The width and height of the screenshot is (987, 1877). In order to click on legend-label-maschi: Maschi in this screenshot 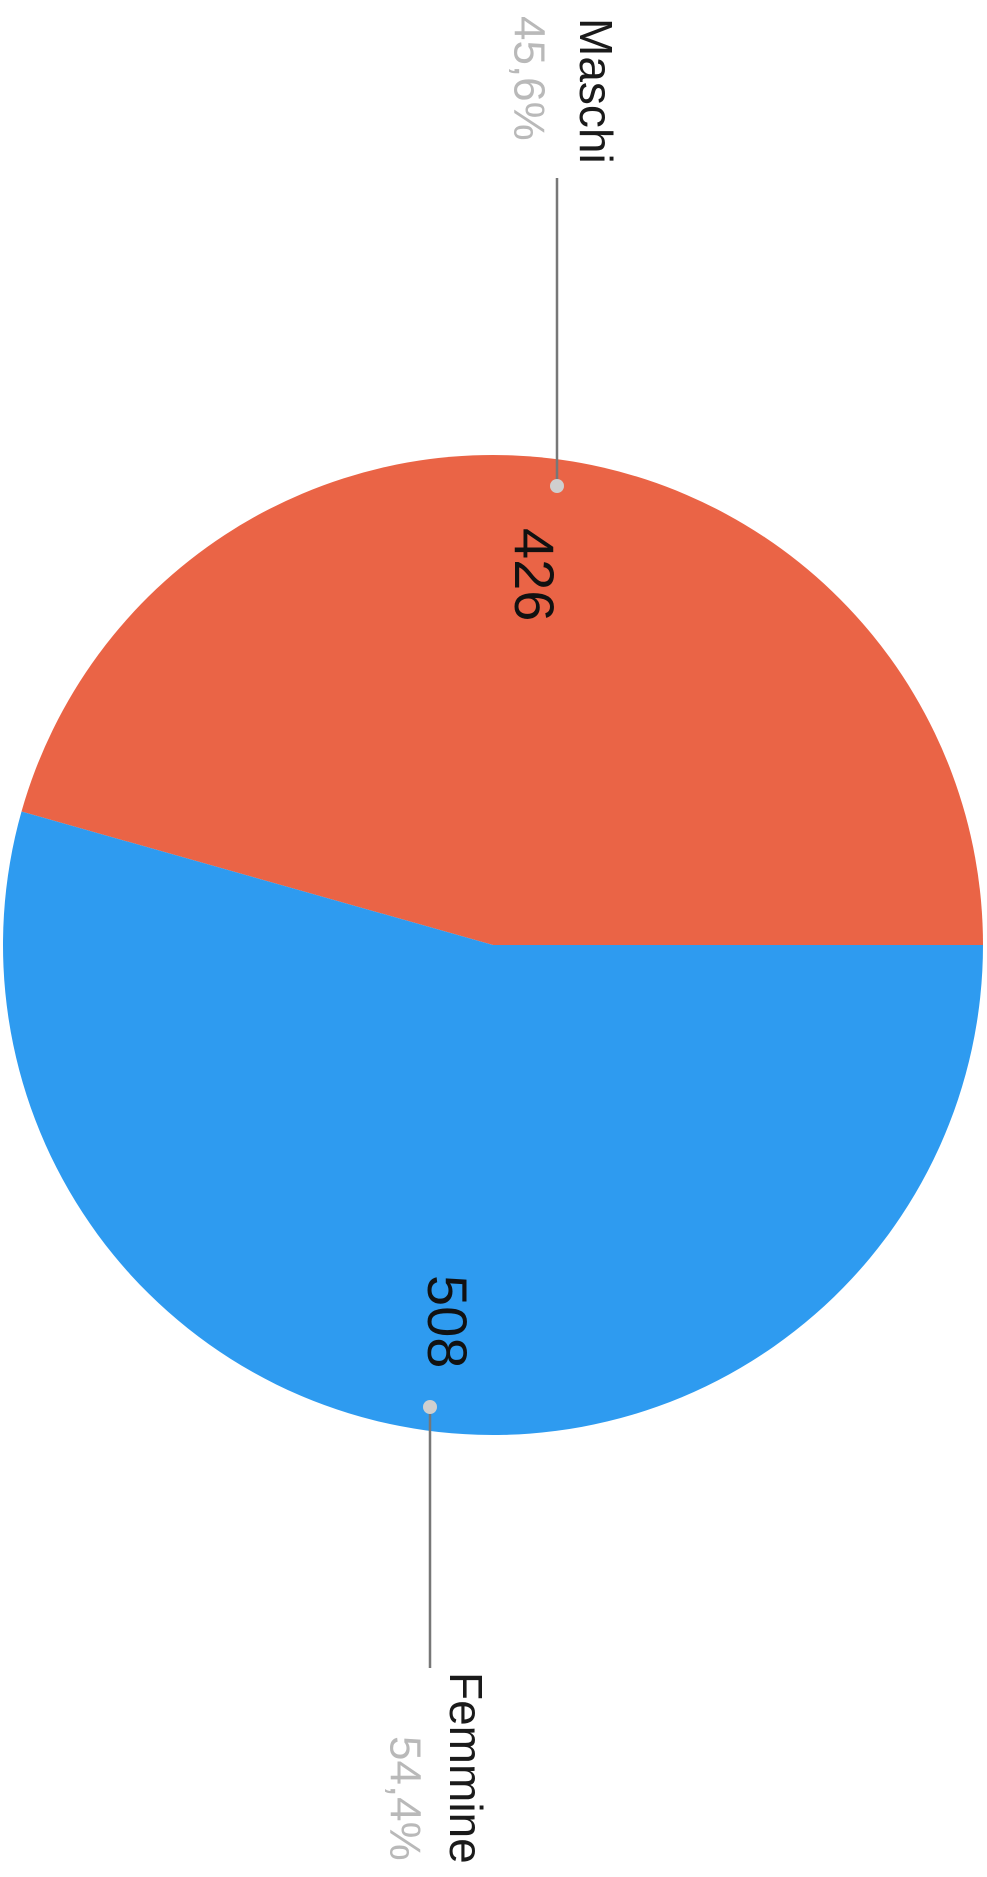, I will do `click(596, 91)`.